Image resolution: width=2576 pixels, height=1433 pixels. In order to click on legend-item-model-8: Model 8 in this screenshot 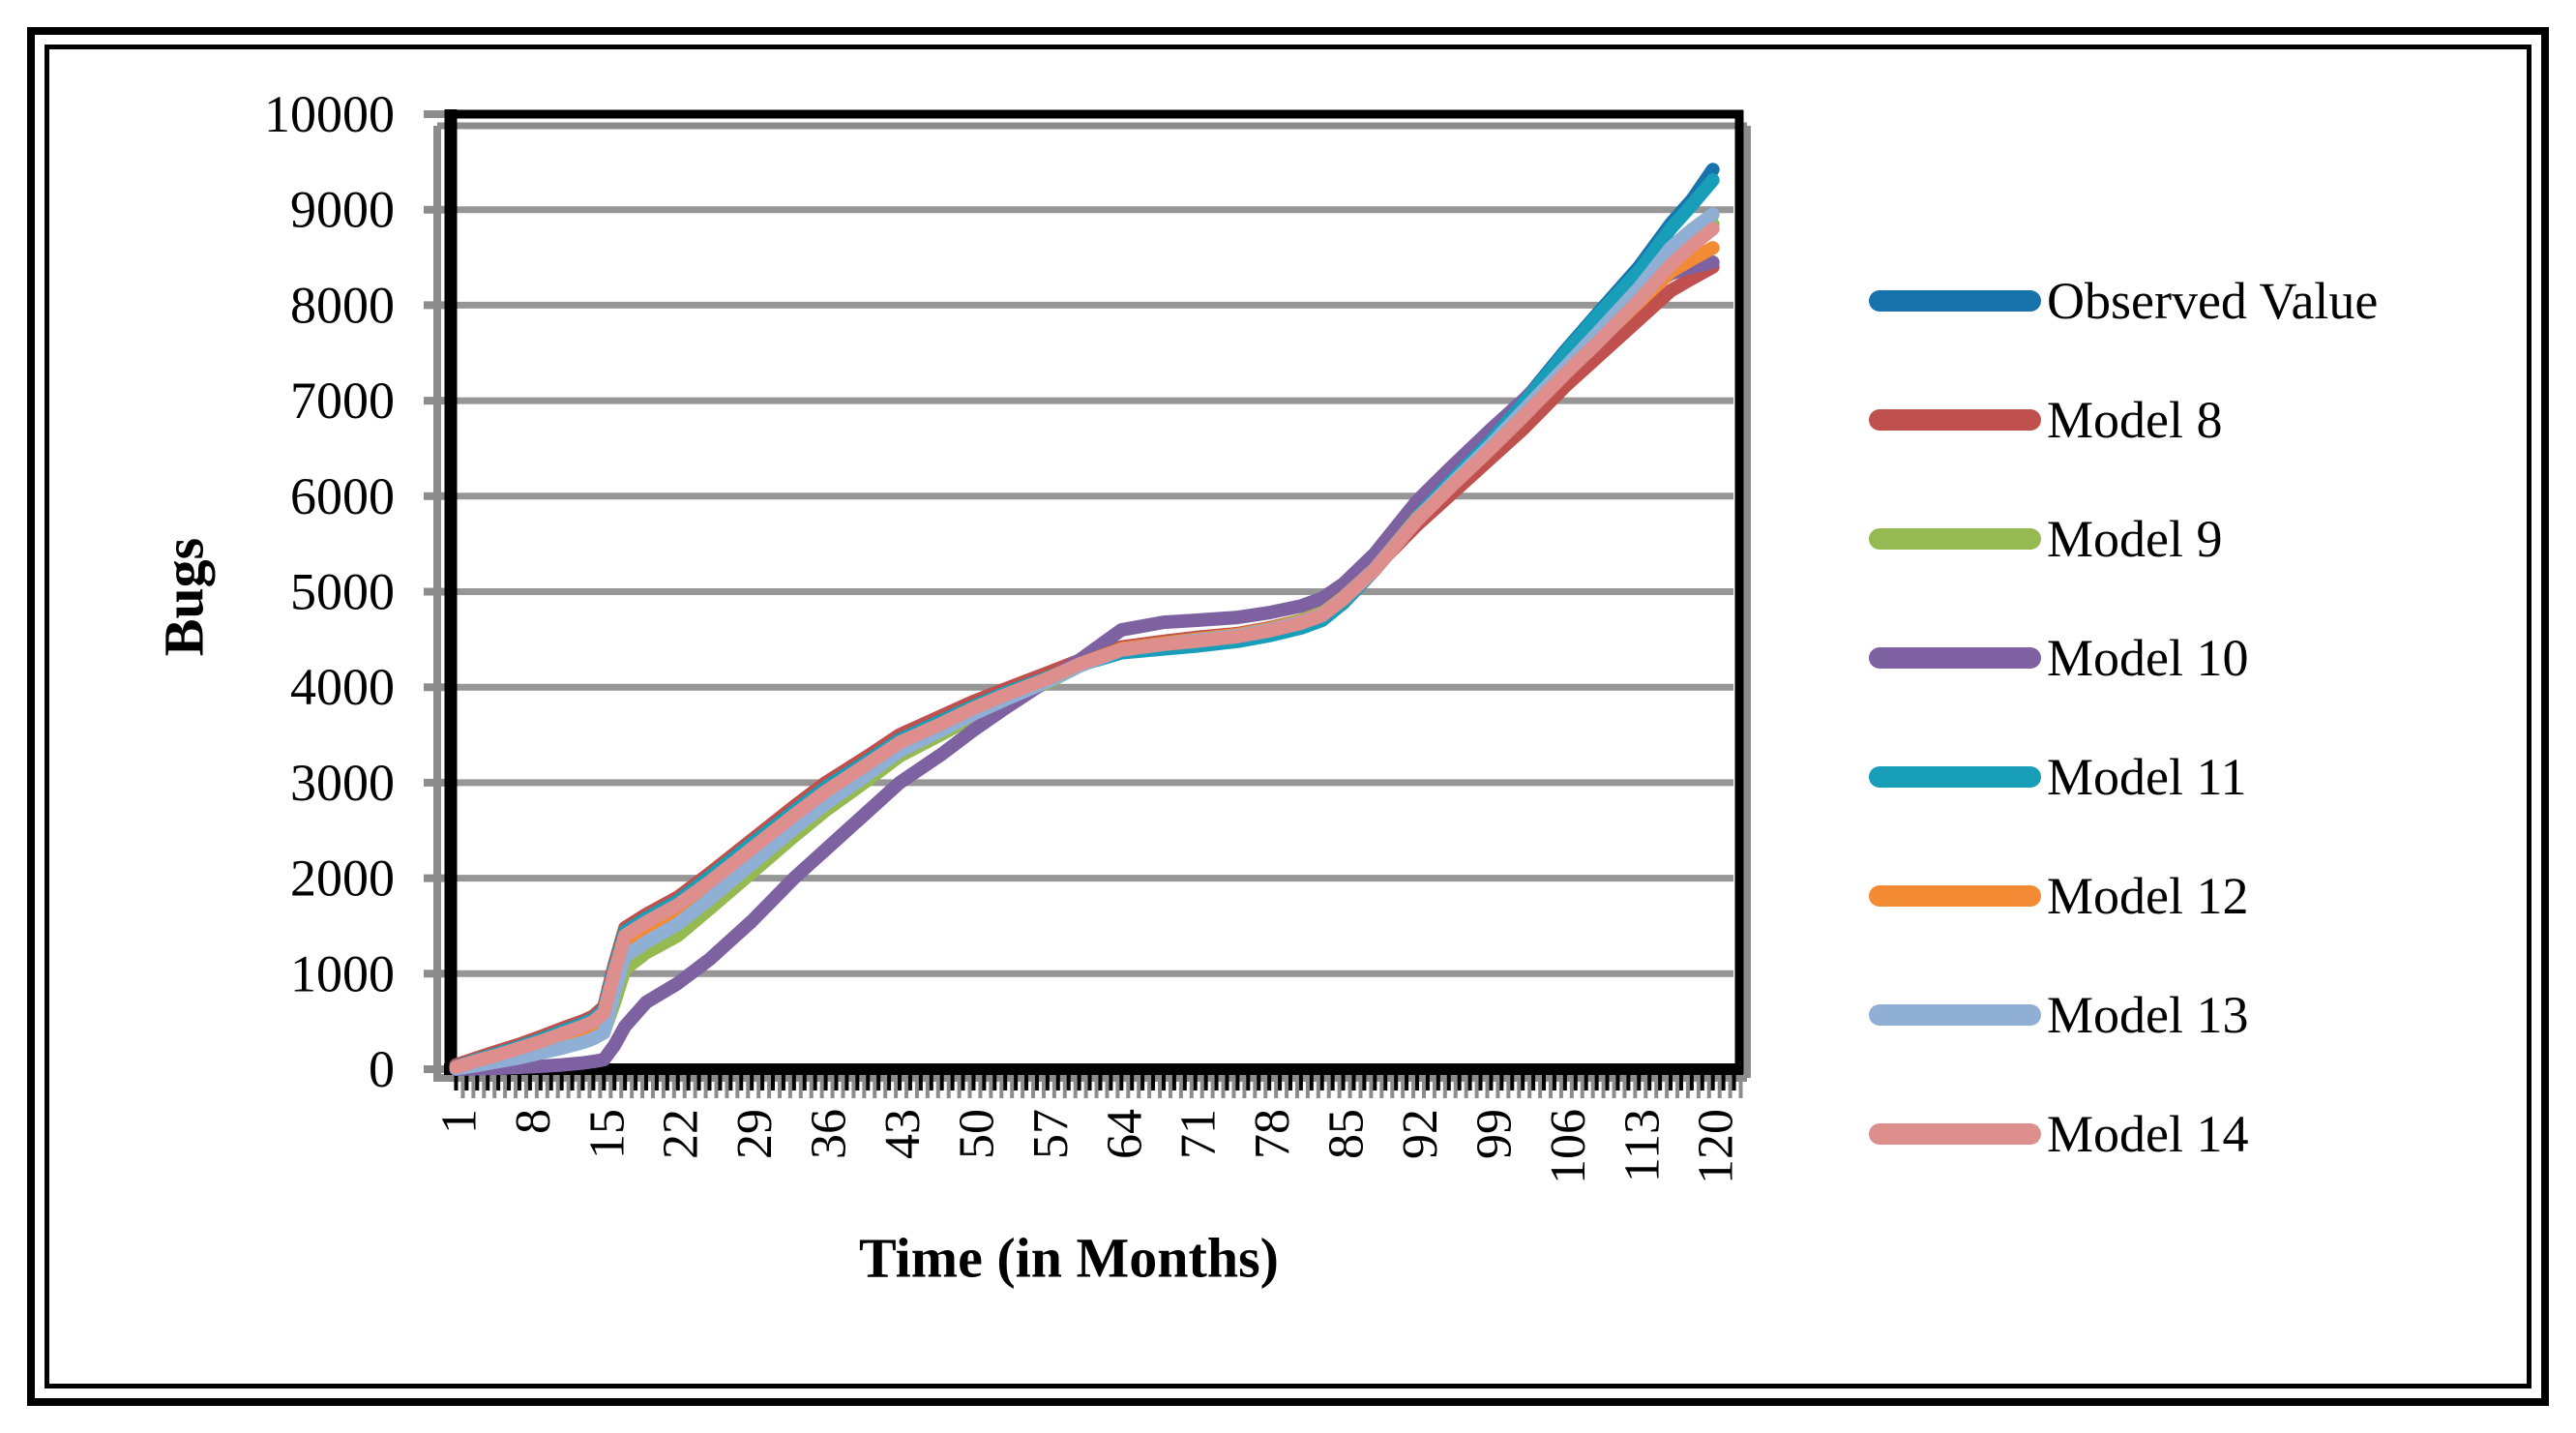, I will do `click(2046, 420)`.